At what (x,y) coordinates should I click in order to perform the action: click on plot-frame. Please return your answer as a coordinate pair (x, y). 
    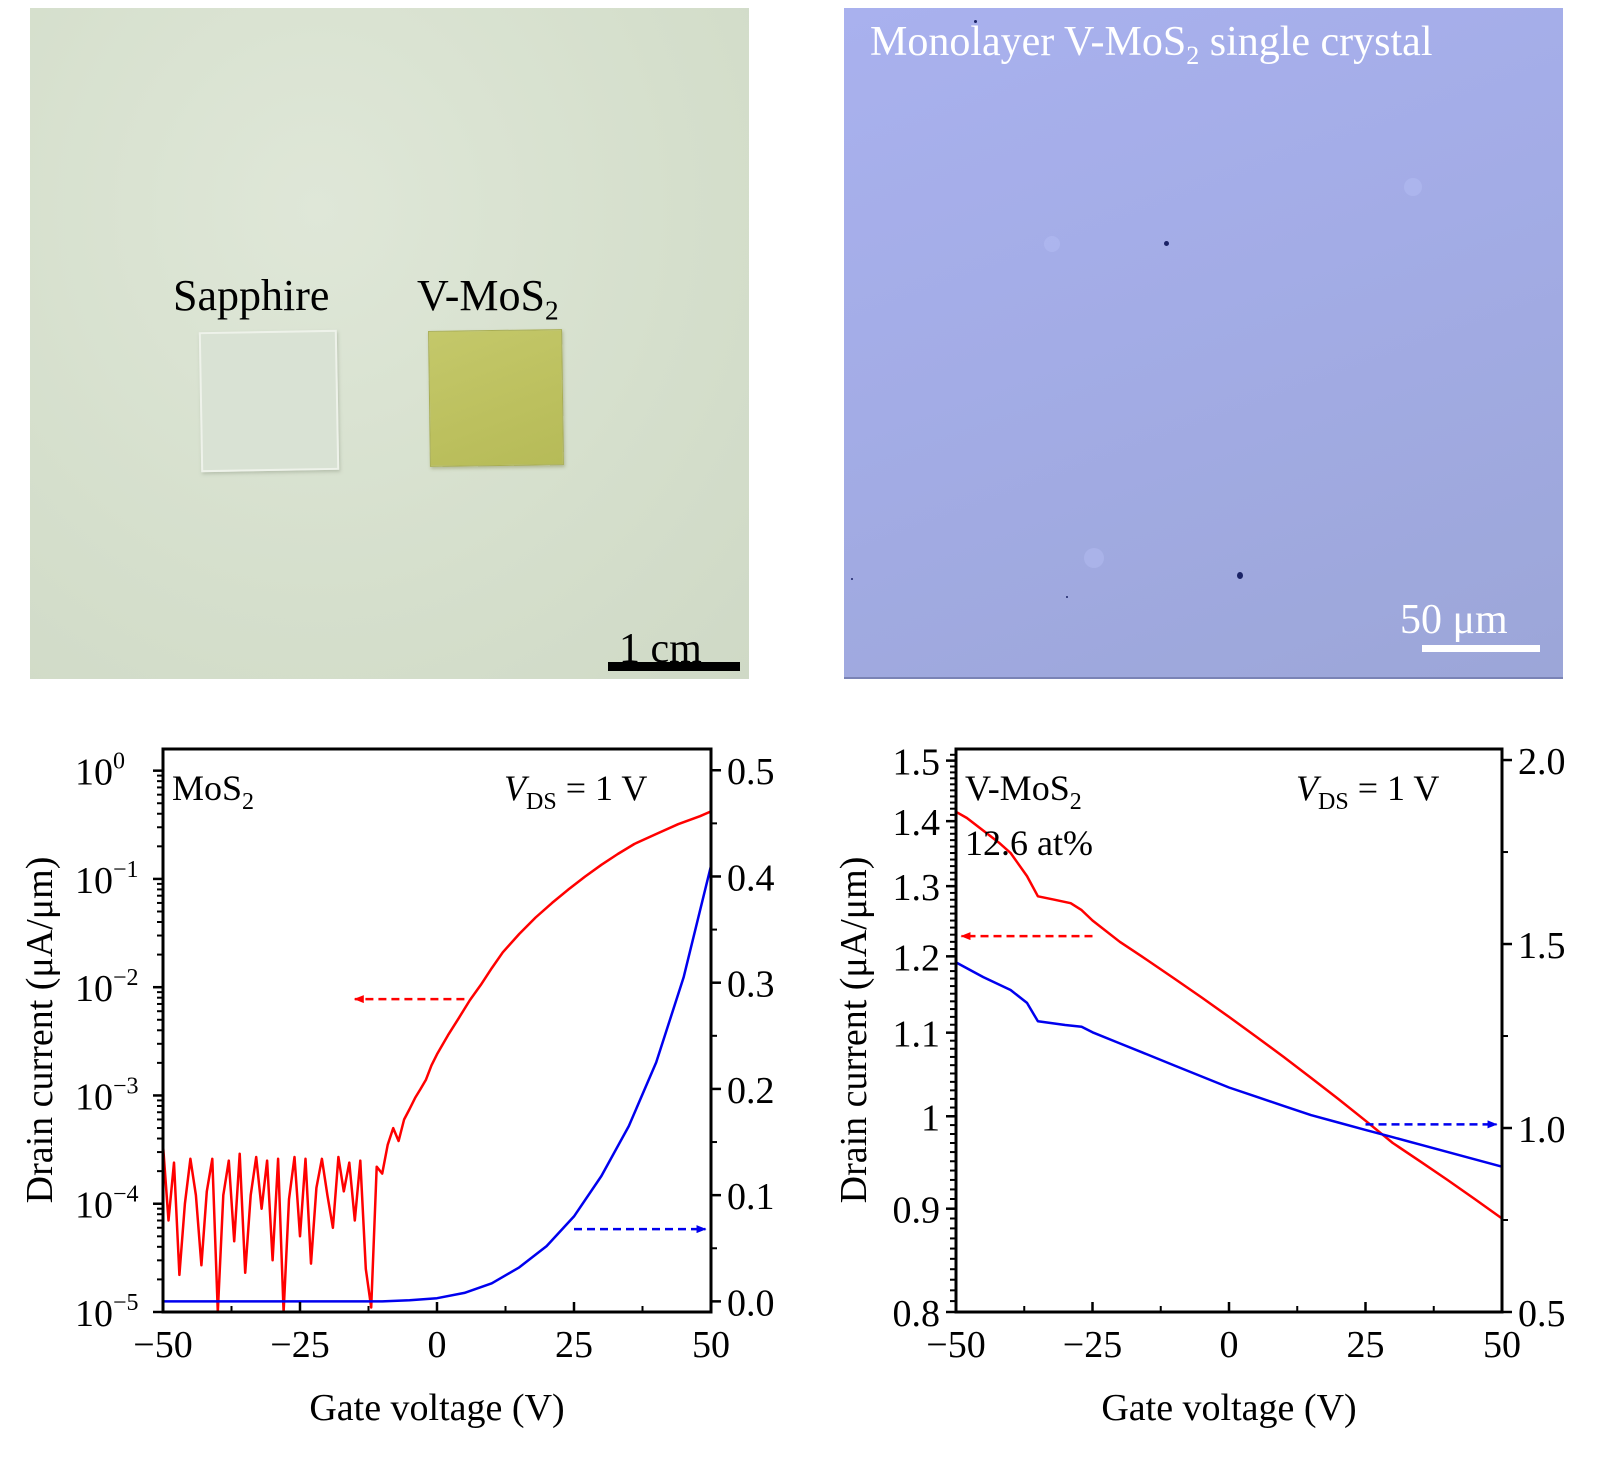
    Looking at the image, I should click on (437, 1030).